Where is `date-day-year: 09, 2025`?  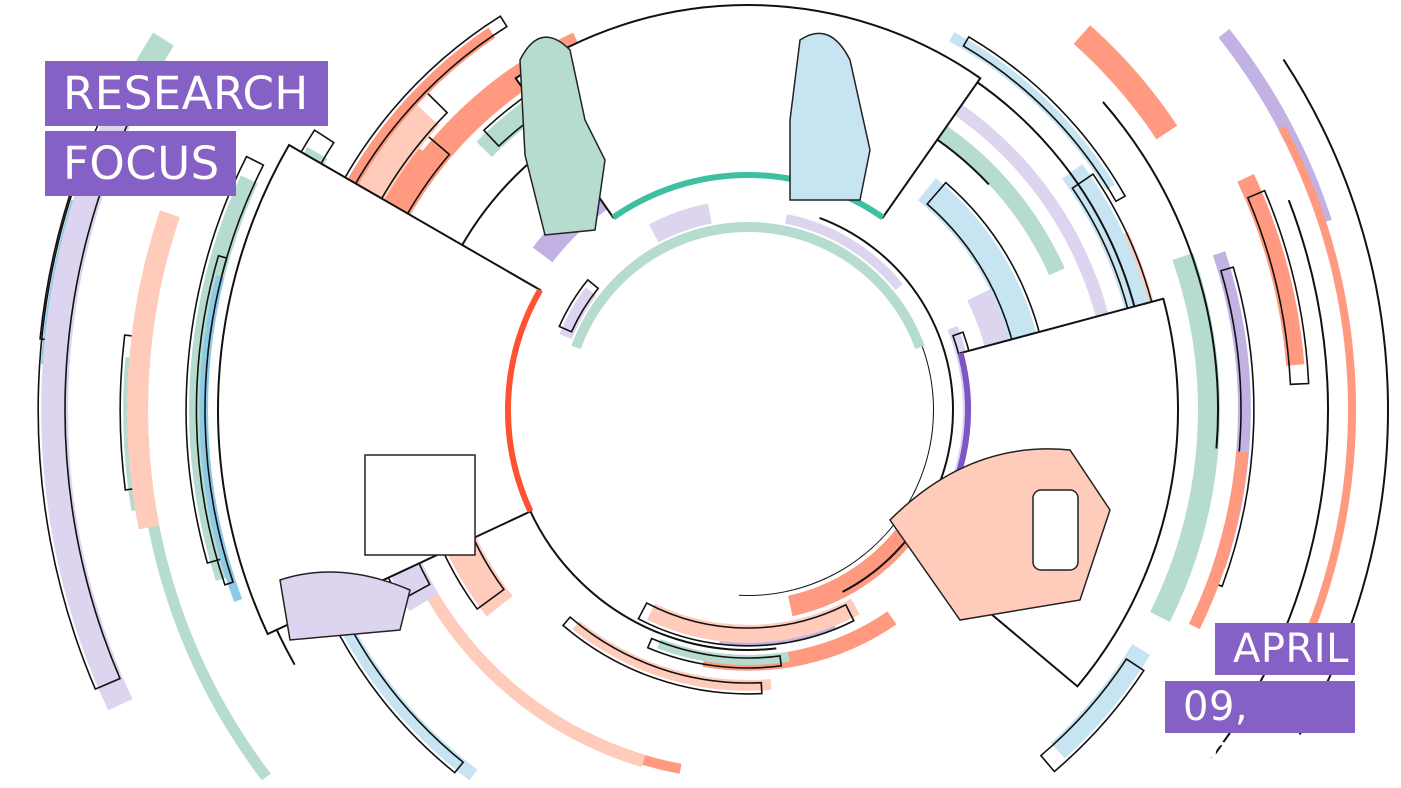 date-day-year: 09, 2025 is located at coordinates (1260, 731).